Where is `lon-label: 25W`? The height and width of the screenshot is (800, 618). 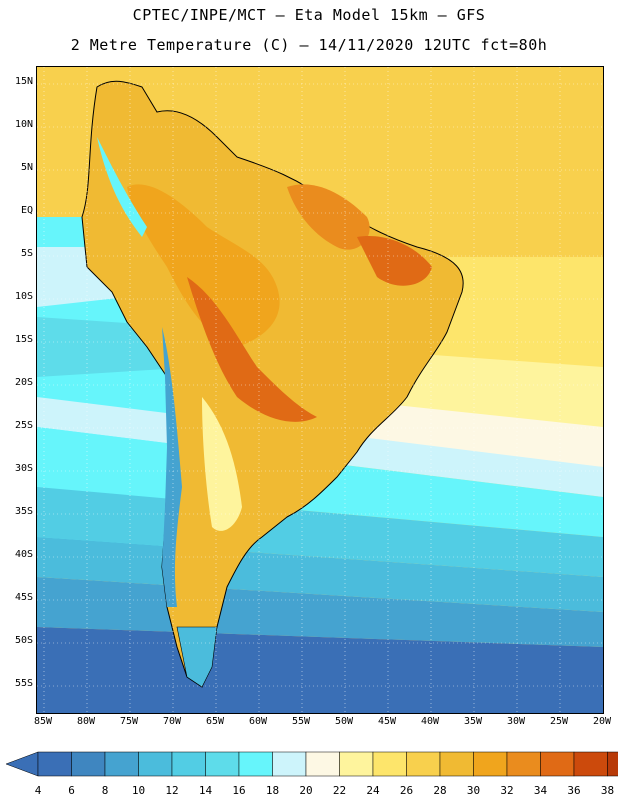
lon-label: 25W is located at coordinates (559, 721).